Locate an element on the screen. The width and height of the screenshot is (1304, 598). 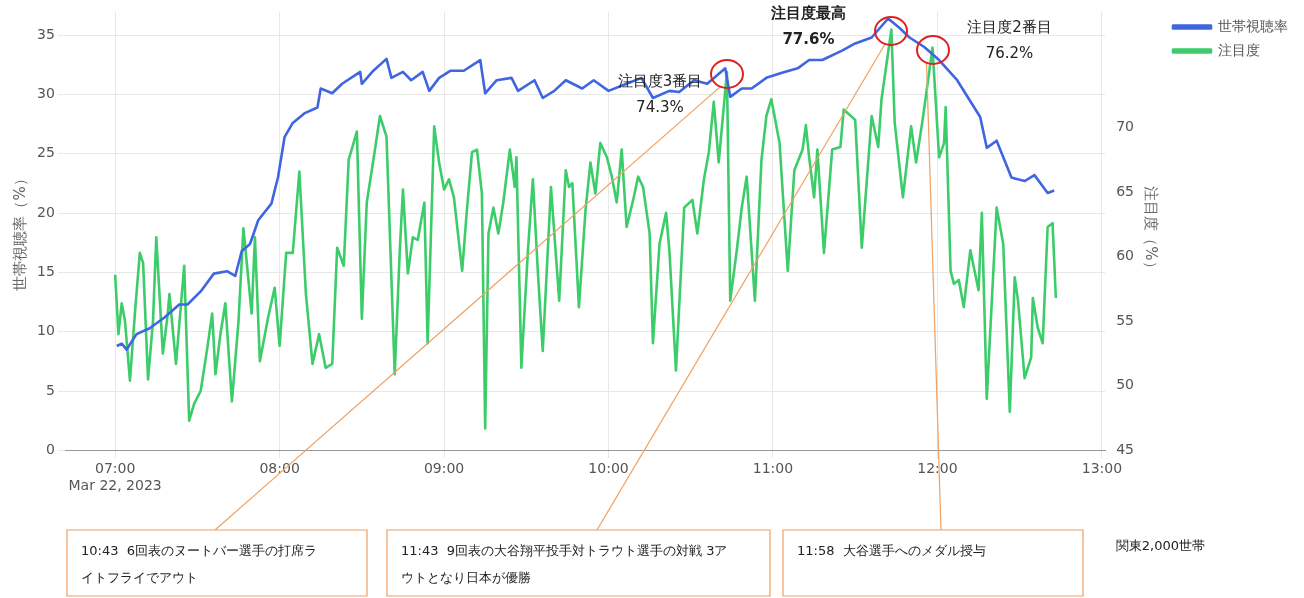
y2-tick-label: 70 is located at coordinates (1125, 126).